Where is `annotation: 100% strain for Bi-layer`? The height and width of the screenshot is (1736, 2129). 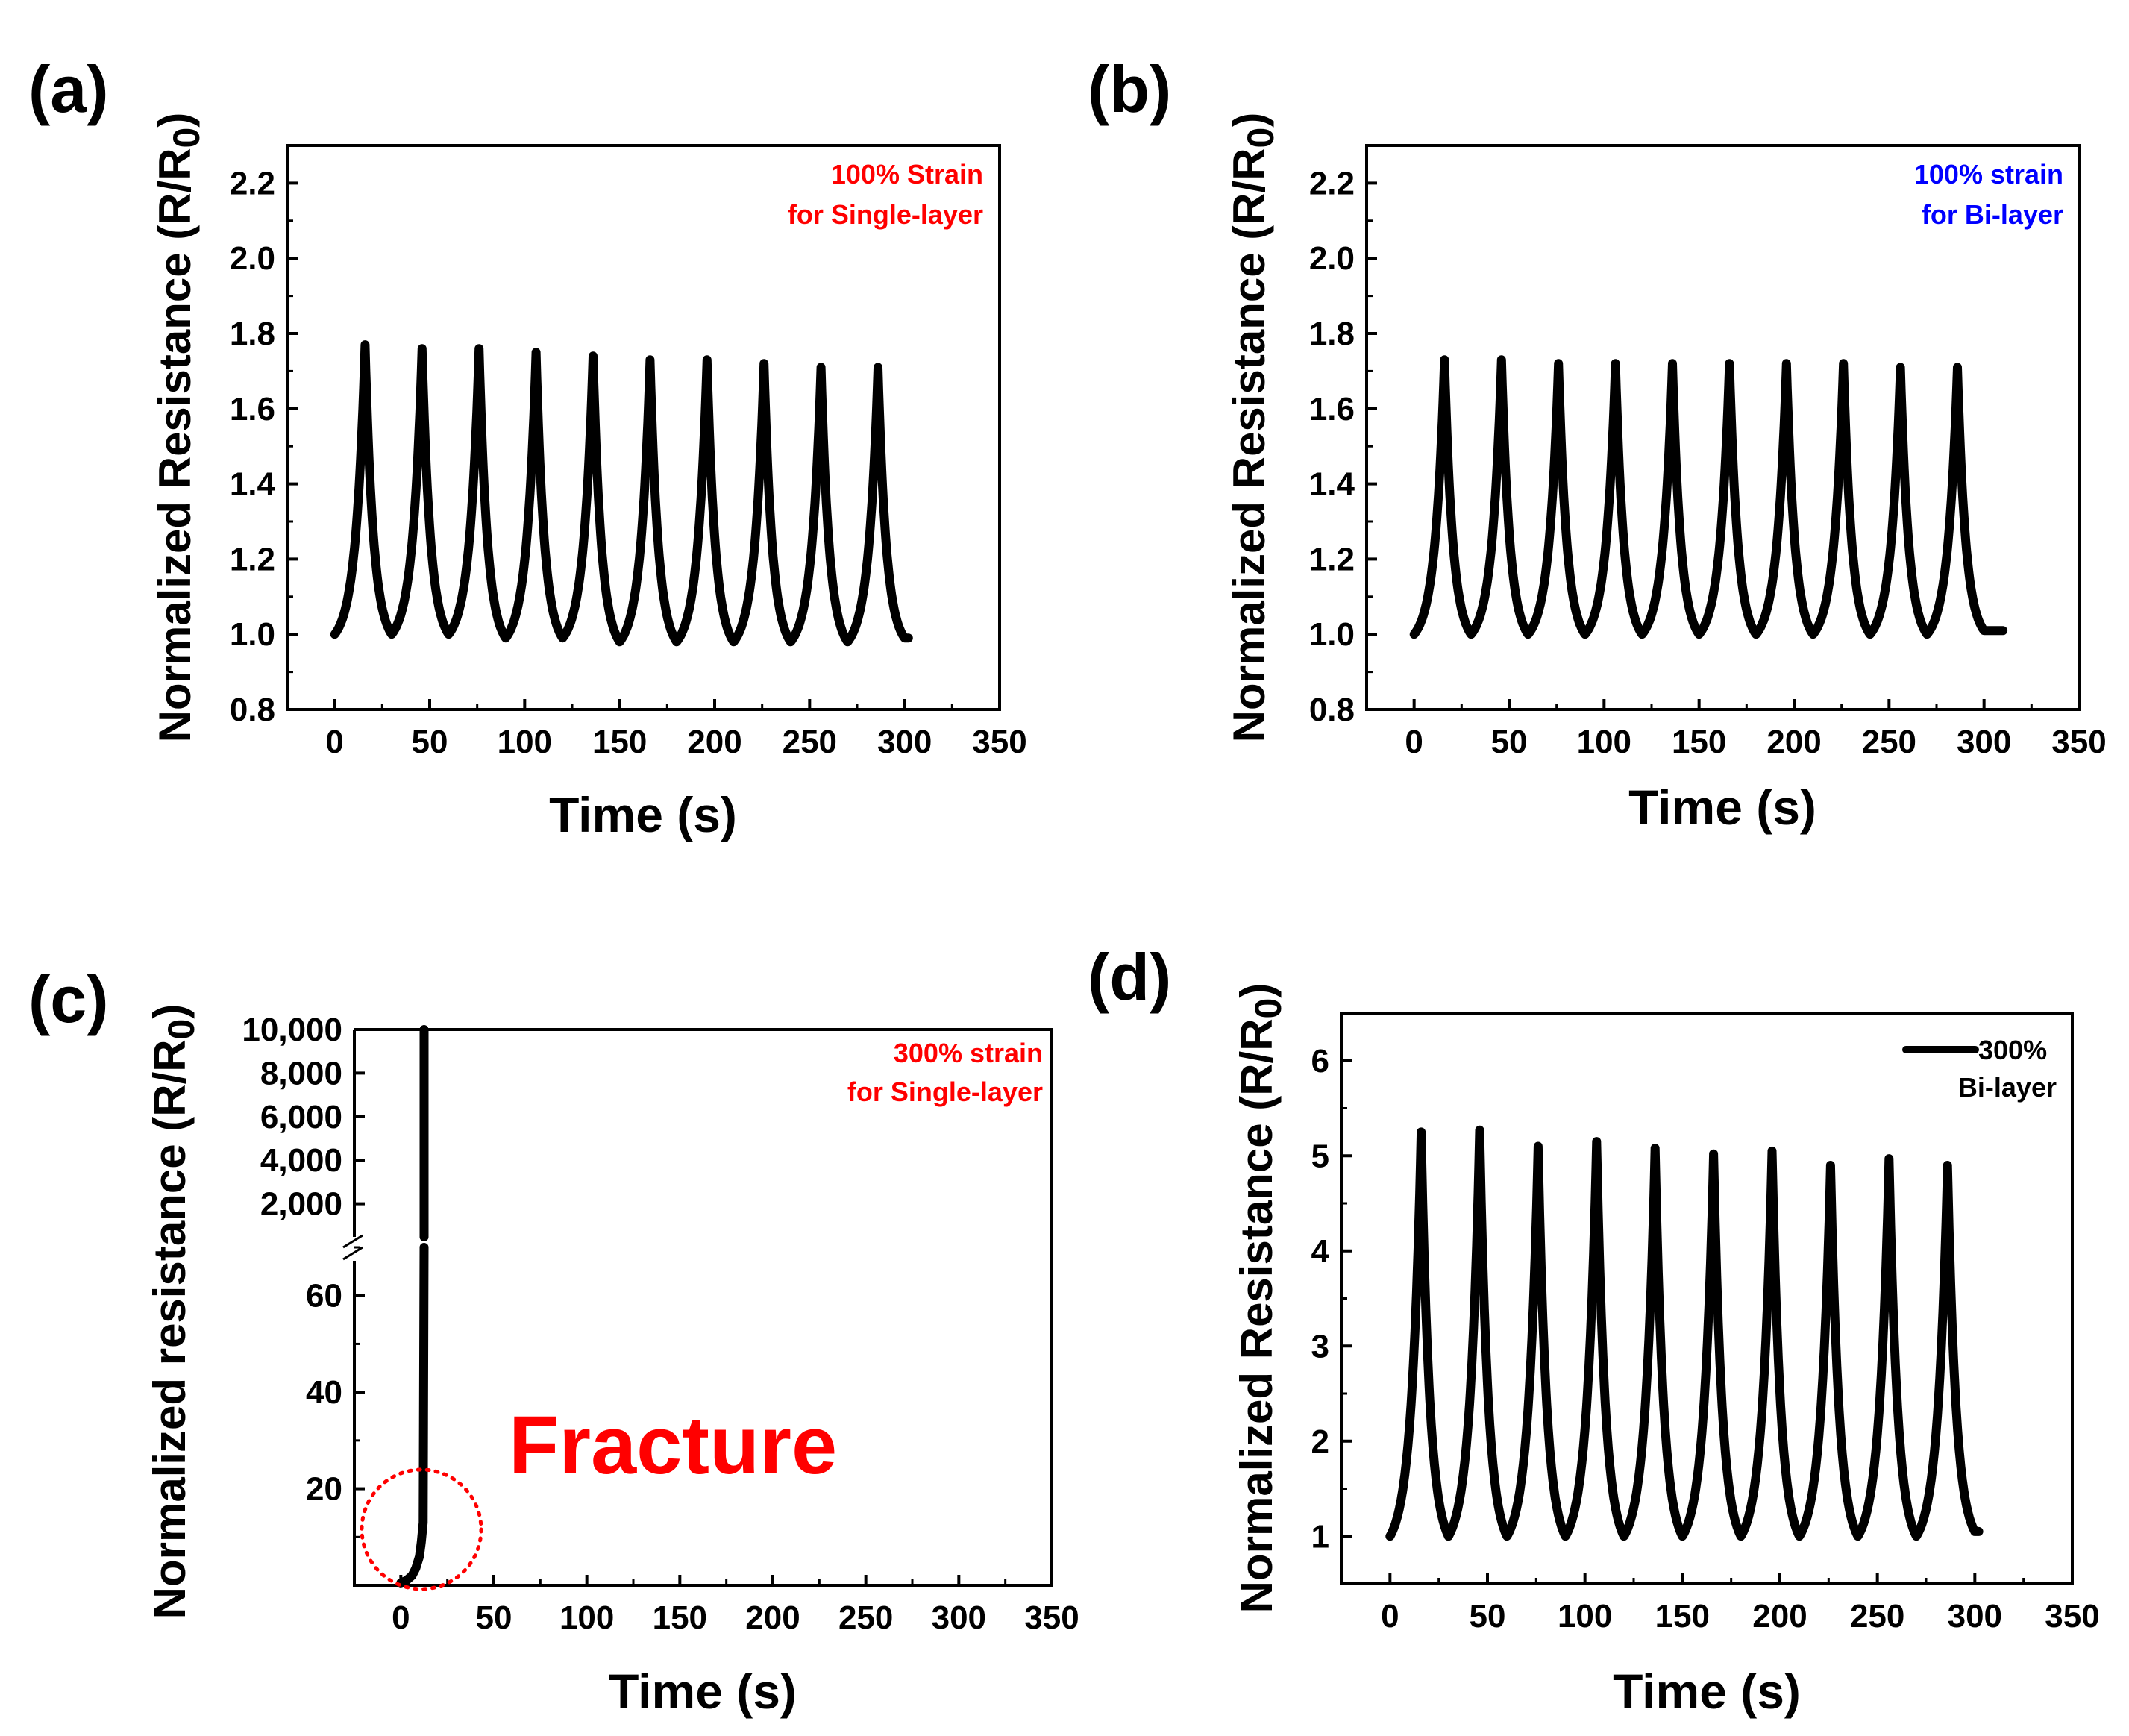 annotation: 100% strain for Bi-layer is located at coordinates (1988, 194).